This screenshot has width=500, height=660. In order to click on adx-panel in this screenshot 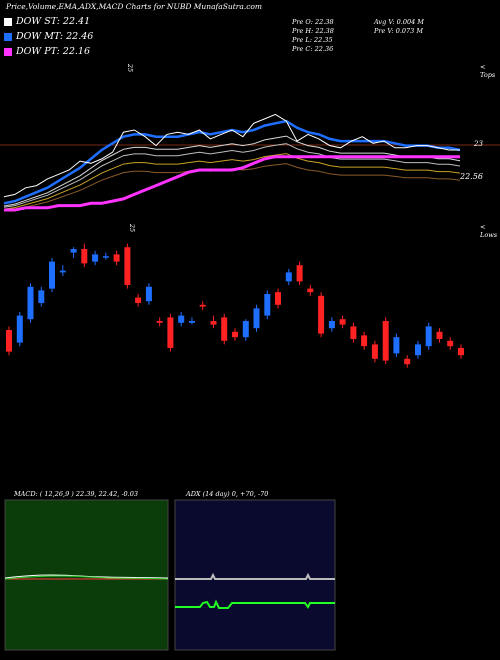, I will do `click(255, 575)`.